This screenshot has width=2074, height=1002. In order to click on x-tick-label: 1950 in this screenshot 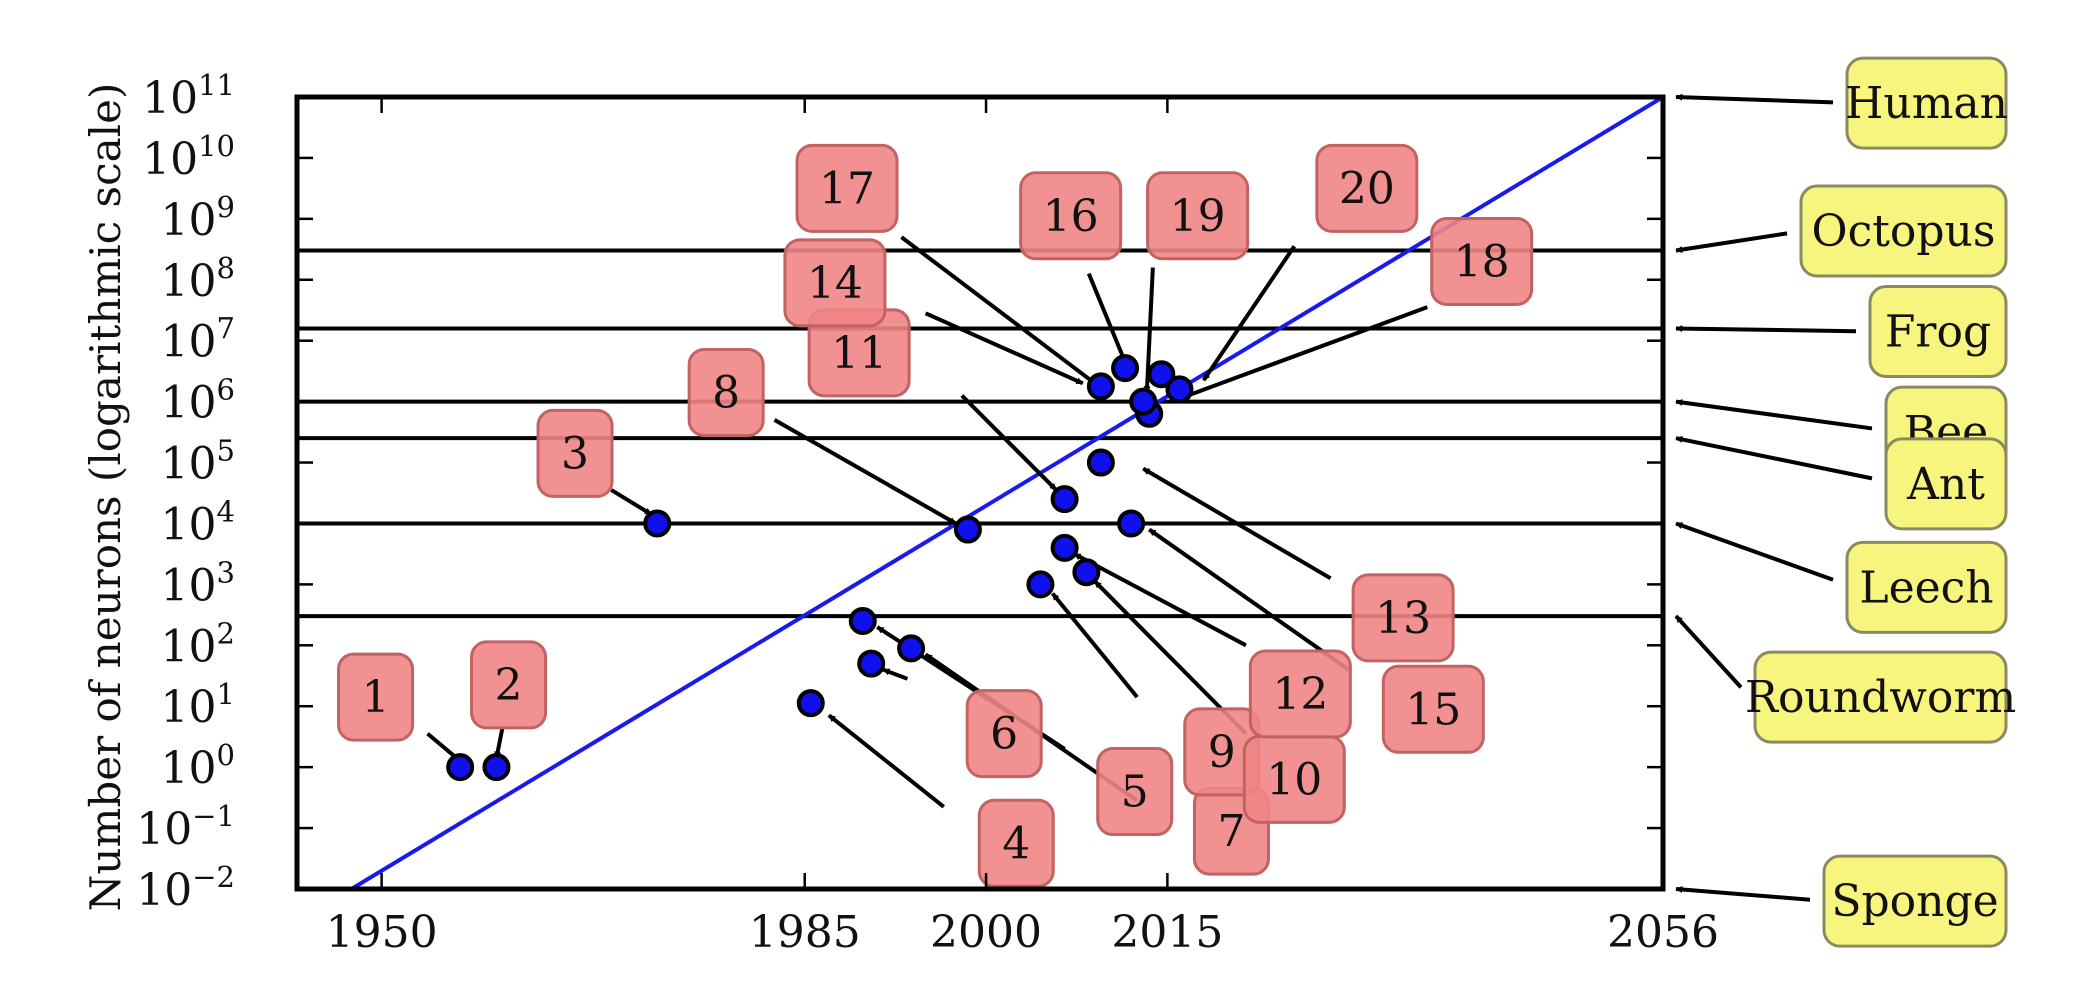, I will do `click(382, 932)`.